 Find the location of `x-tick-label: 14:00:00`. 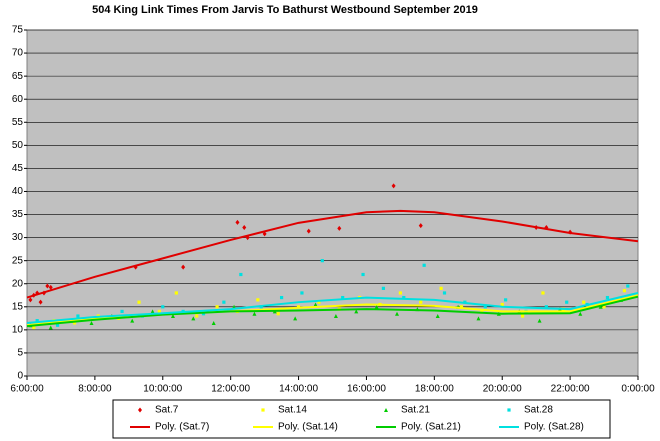

x-tick-label: 14:00:00 is located at coordinates (298, 389).